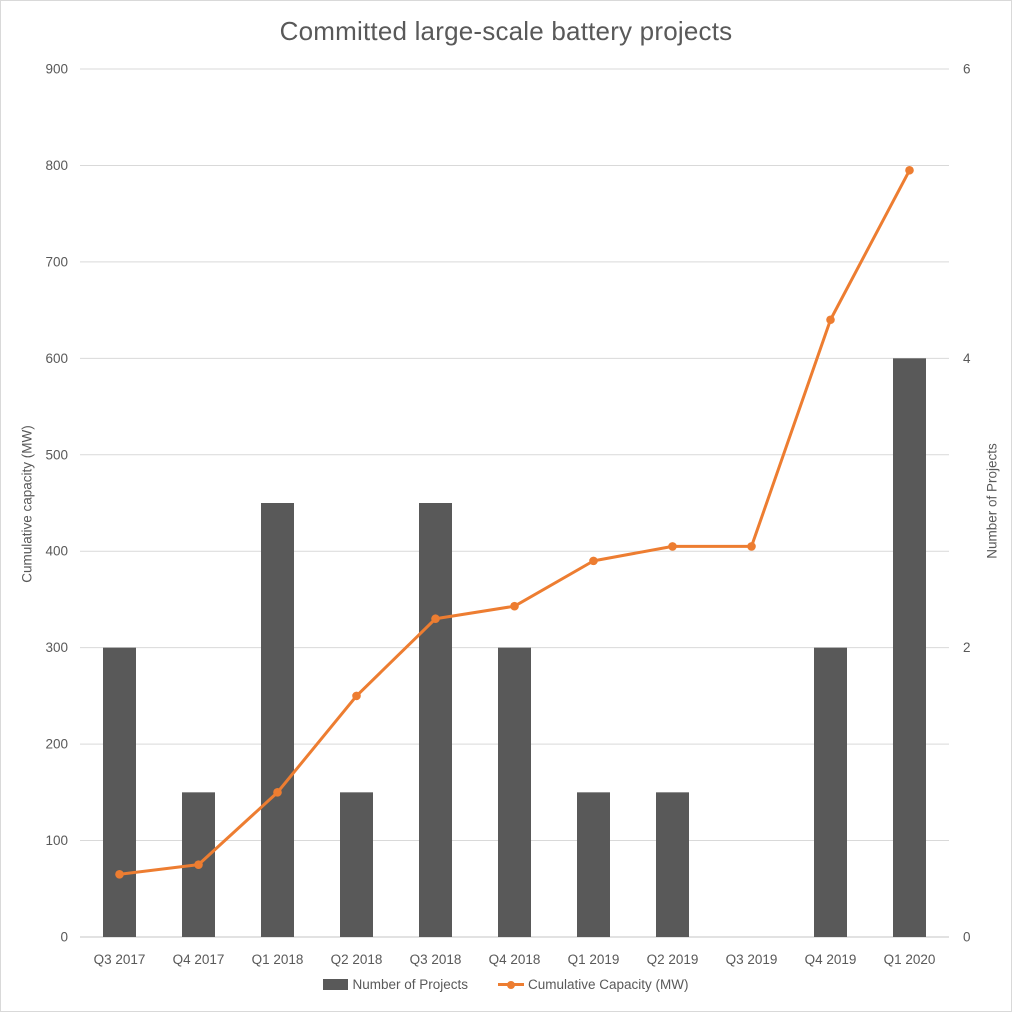 Image resolution: width=1012 pixels, height=1013 pixels. What do you see at coordinates (199, 959) in the screenshot?
I see `x-axis-tick-label: Q4 2017` at bounding box center [199, 959].